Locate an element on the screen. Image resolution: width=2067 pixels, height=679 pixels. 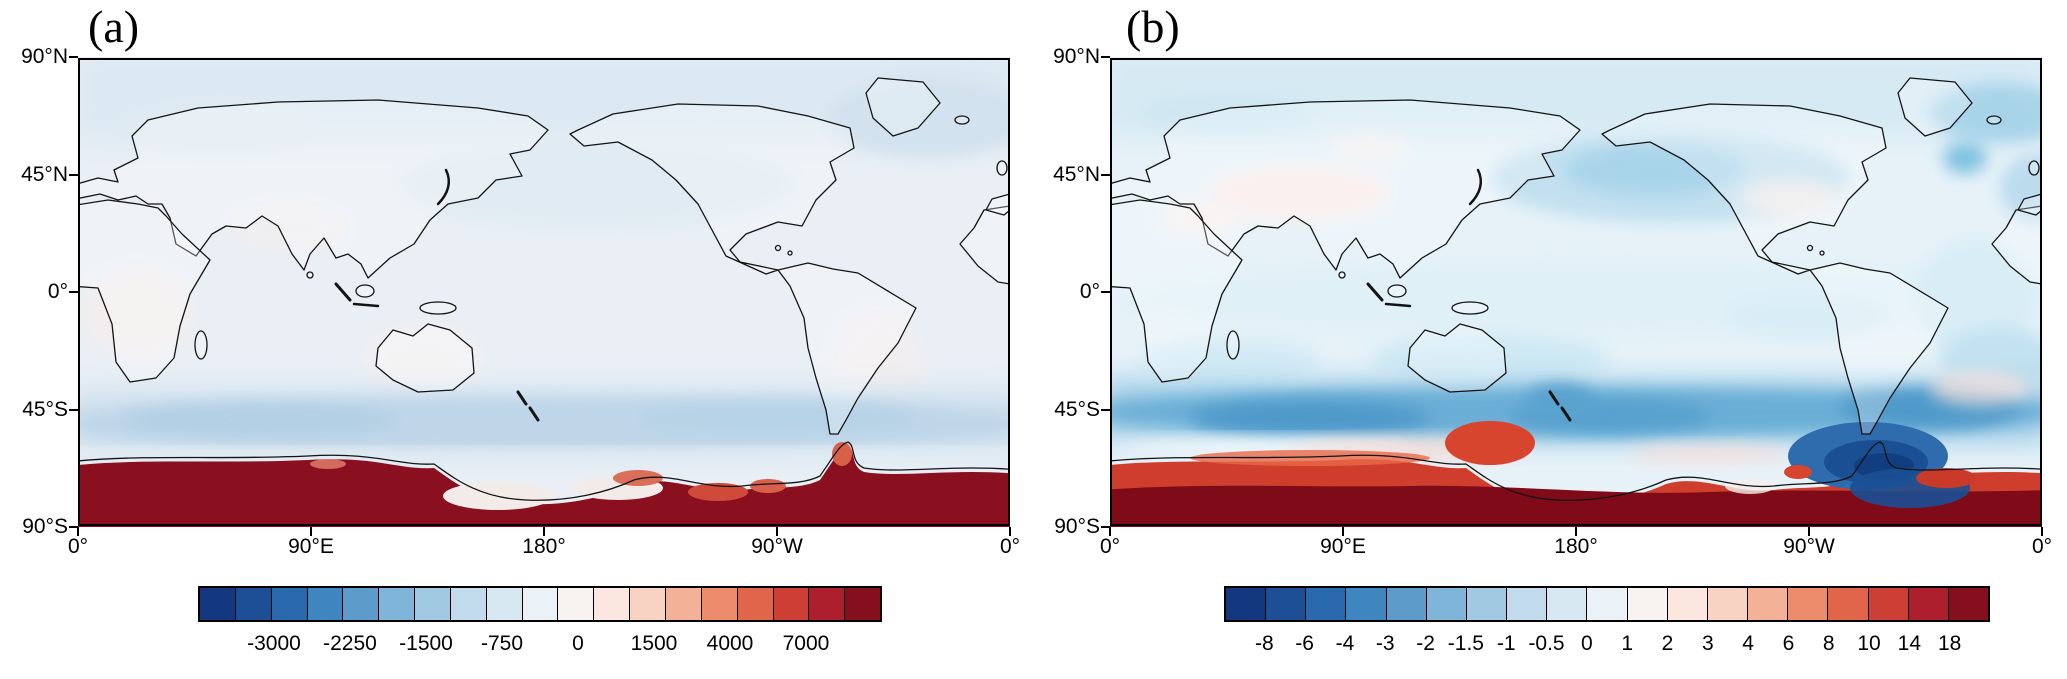
colorbar-tick-label: -8 is located at coordinates (1264, 643).